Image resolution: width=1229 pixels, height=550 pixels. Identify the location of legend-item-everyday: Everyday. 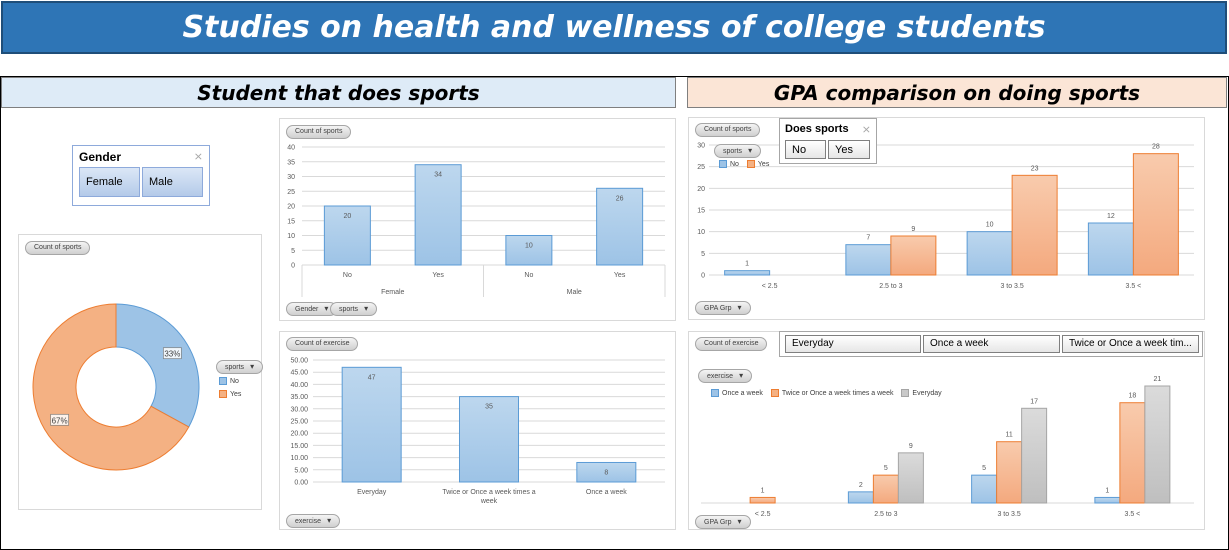
(921, 393).